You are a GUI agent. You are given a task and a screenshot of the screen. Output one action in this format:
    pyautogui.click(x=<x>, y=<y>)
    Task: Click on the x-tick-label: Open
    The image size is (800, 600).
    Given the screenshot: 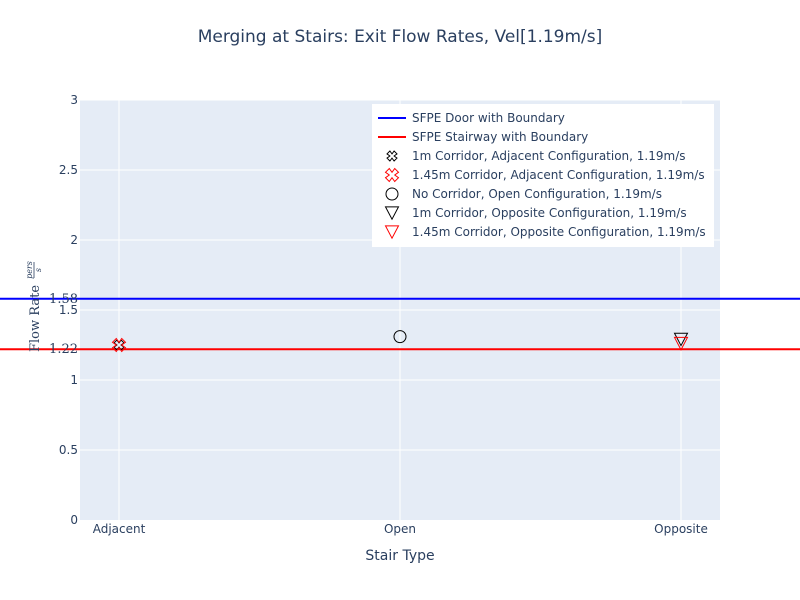 What is the action you would take?
    pyautogui.click(x=400, y=529)
    